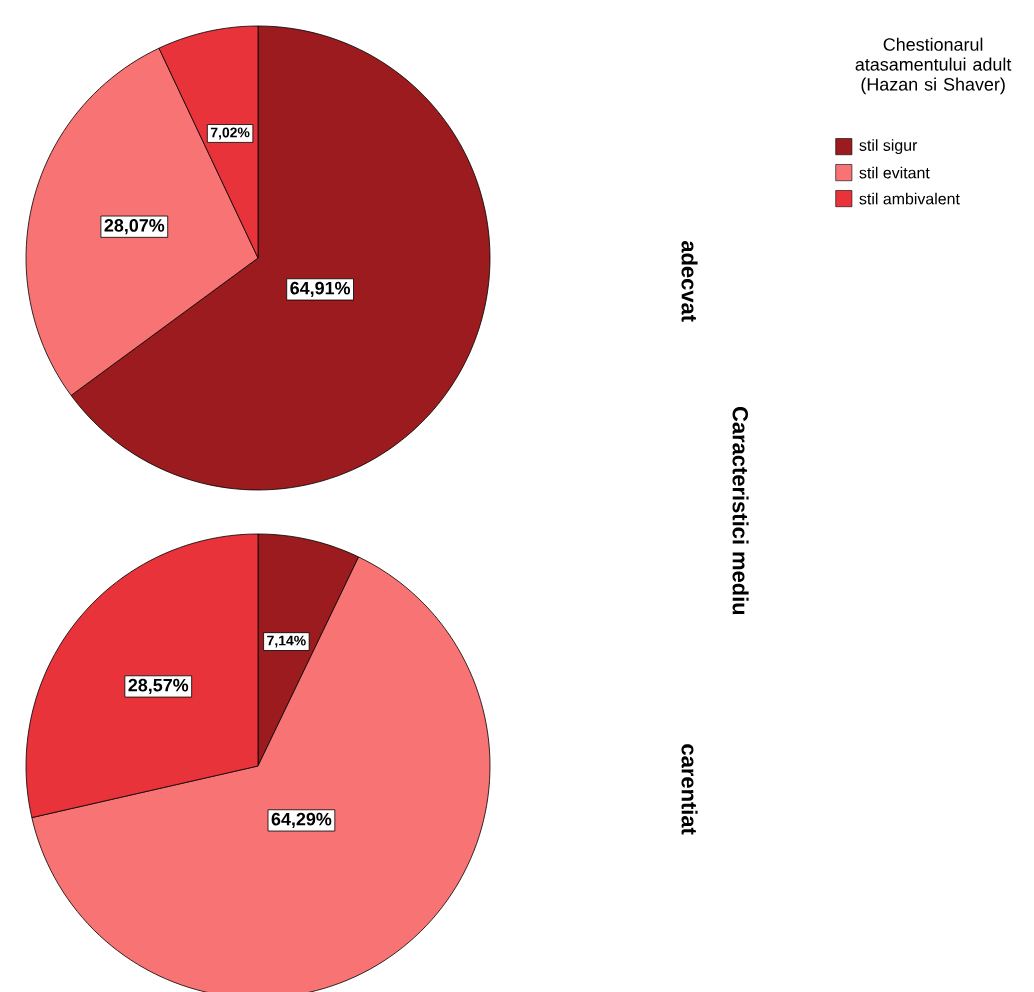  I want to click on data-label: 28,07%, so click(134, 227).